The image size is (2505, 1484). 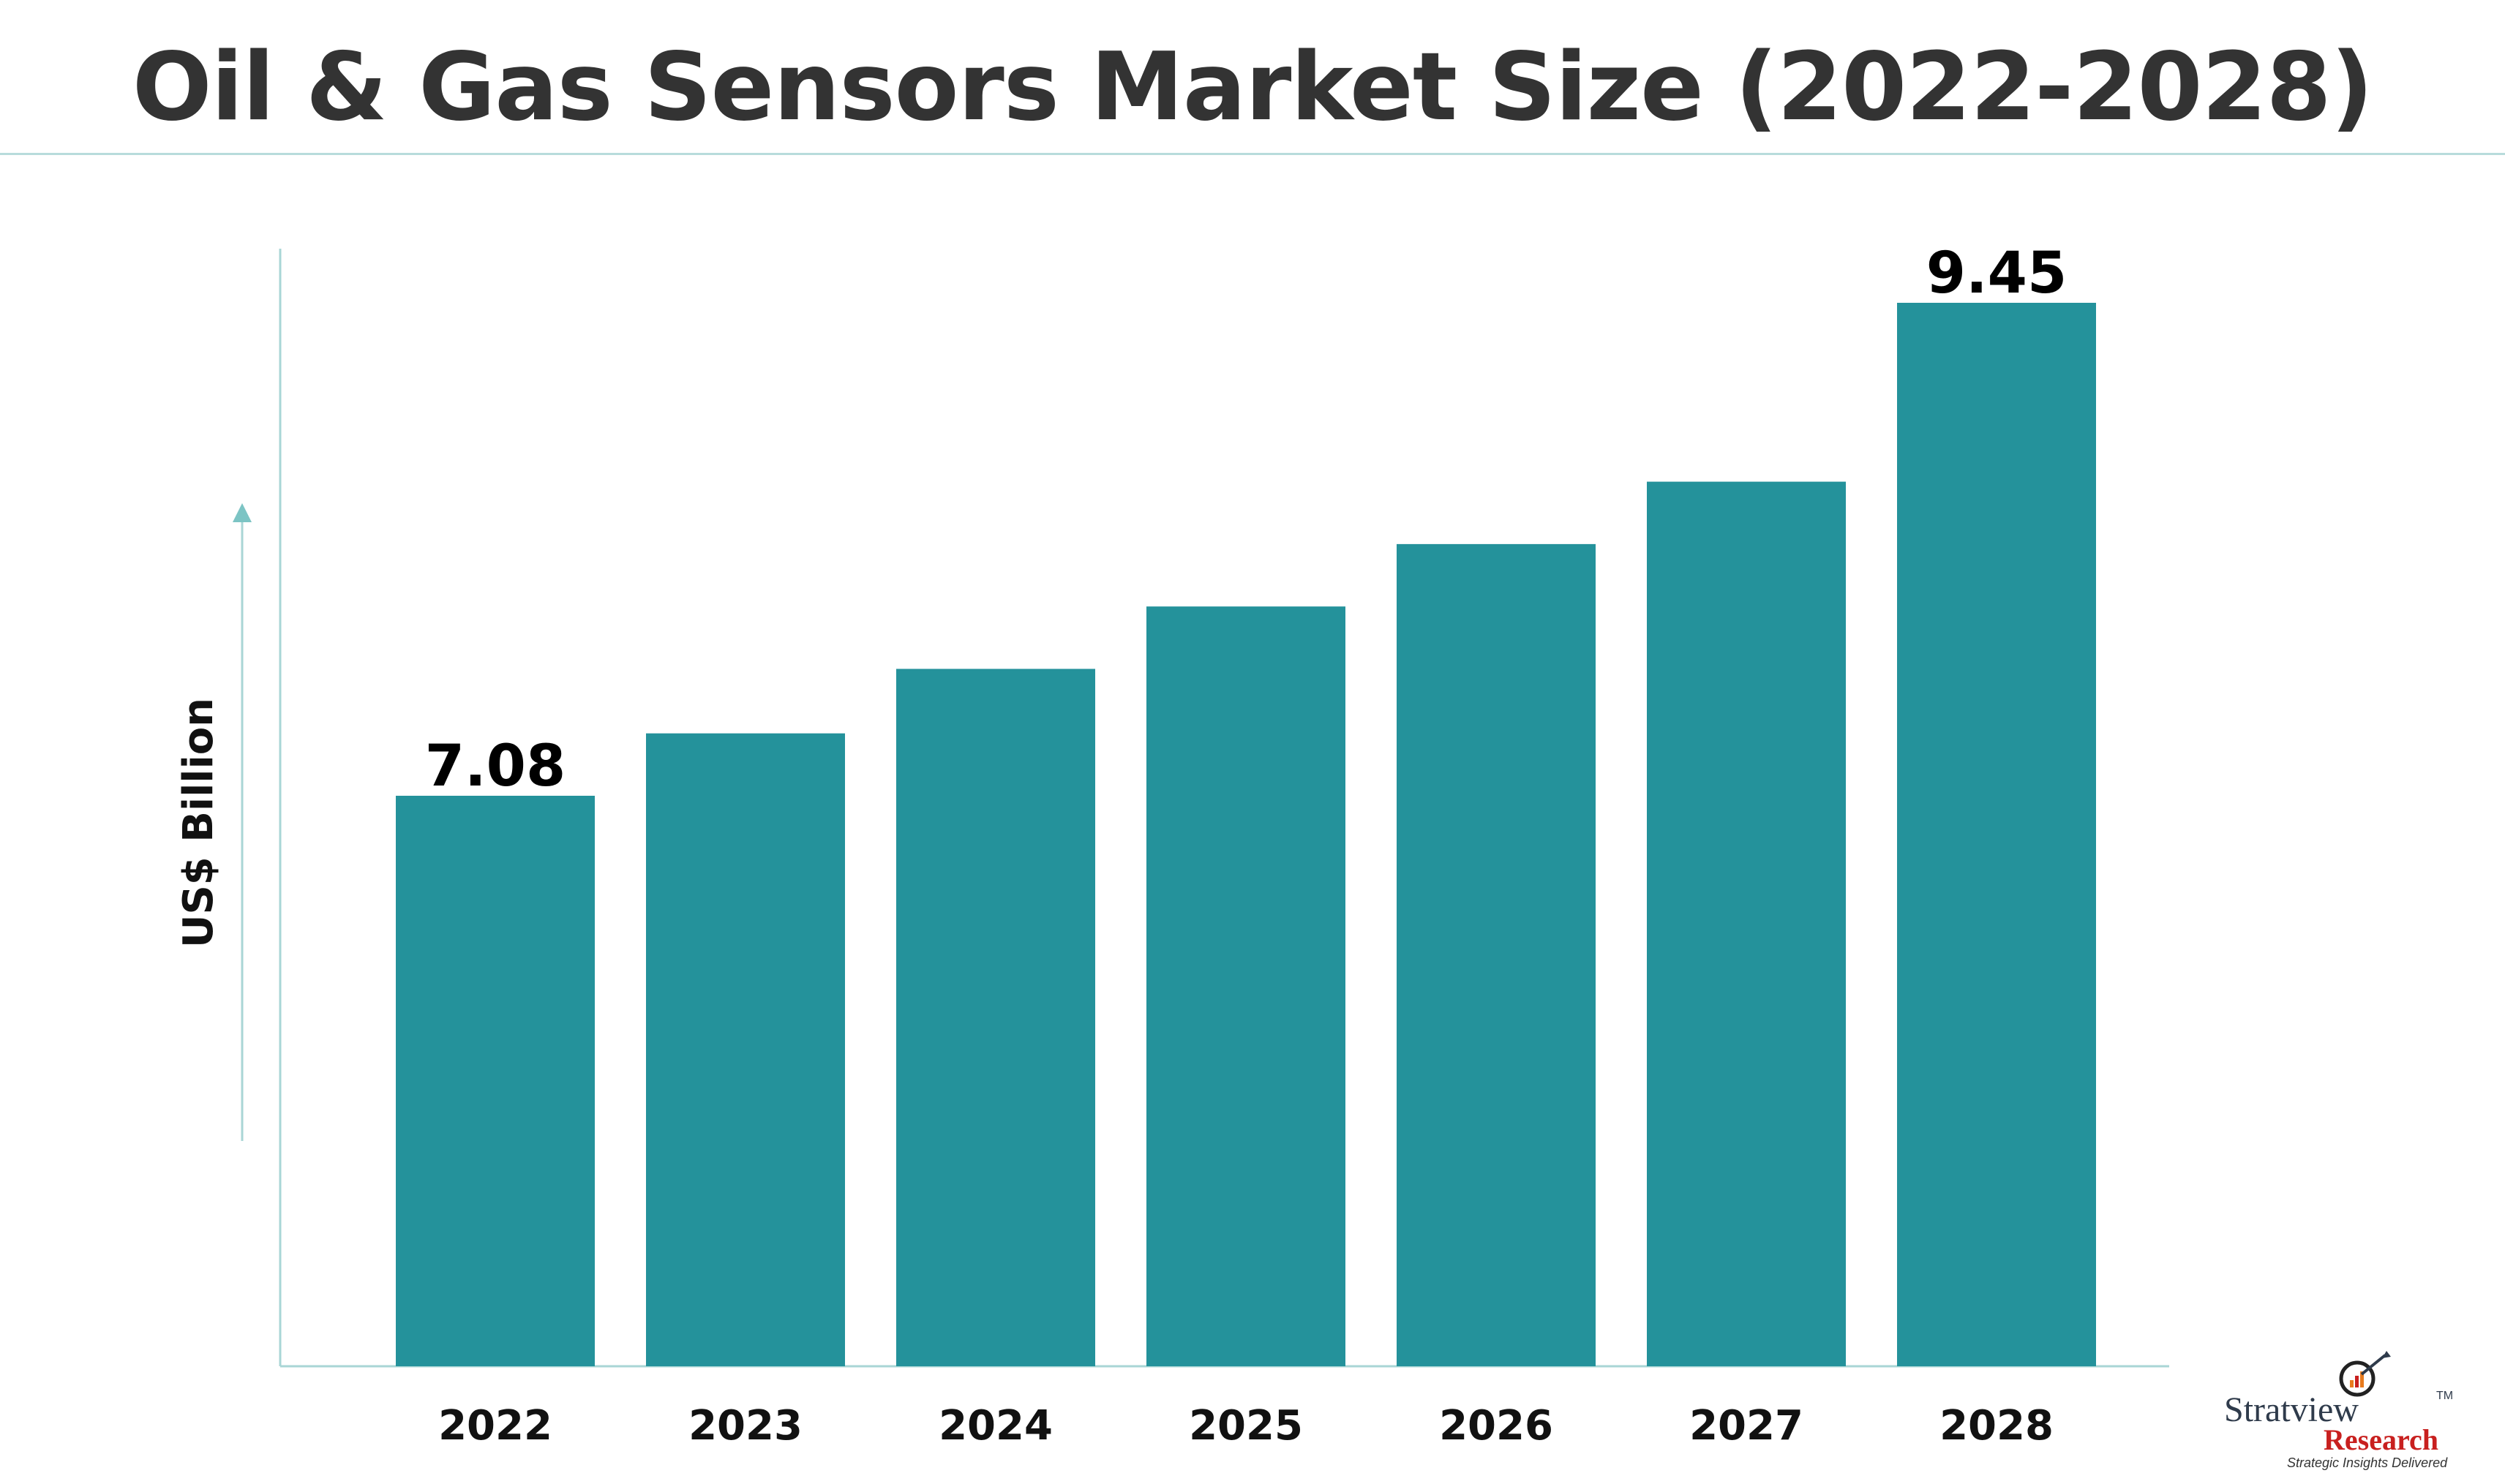 What do you see at coordinates (1496, 1426) in the screenshot?
I see `x-tick-label-2026: 2026` at bounding box center [1496, 1426].